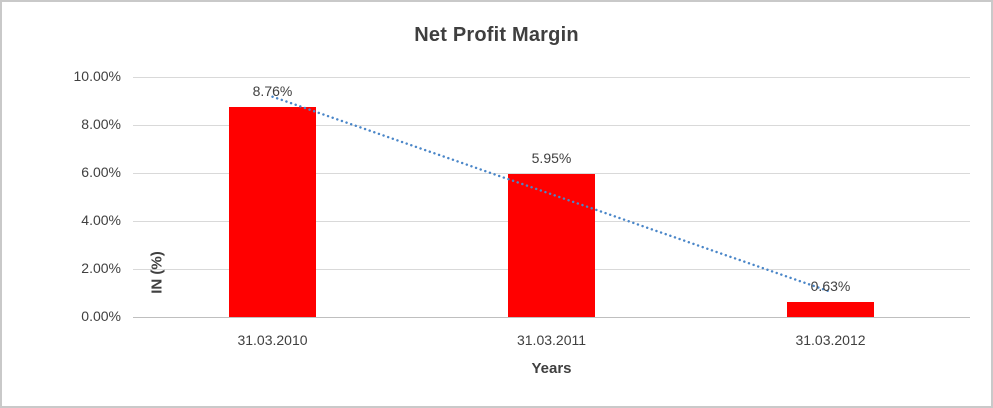 The width and height of the screenshot is (993, 408). Describe the element at coordinates (101, 172) in the screenshot. I see `y-tick-label: 6.00%` at that location.